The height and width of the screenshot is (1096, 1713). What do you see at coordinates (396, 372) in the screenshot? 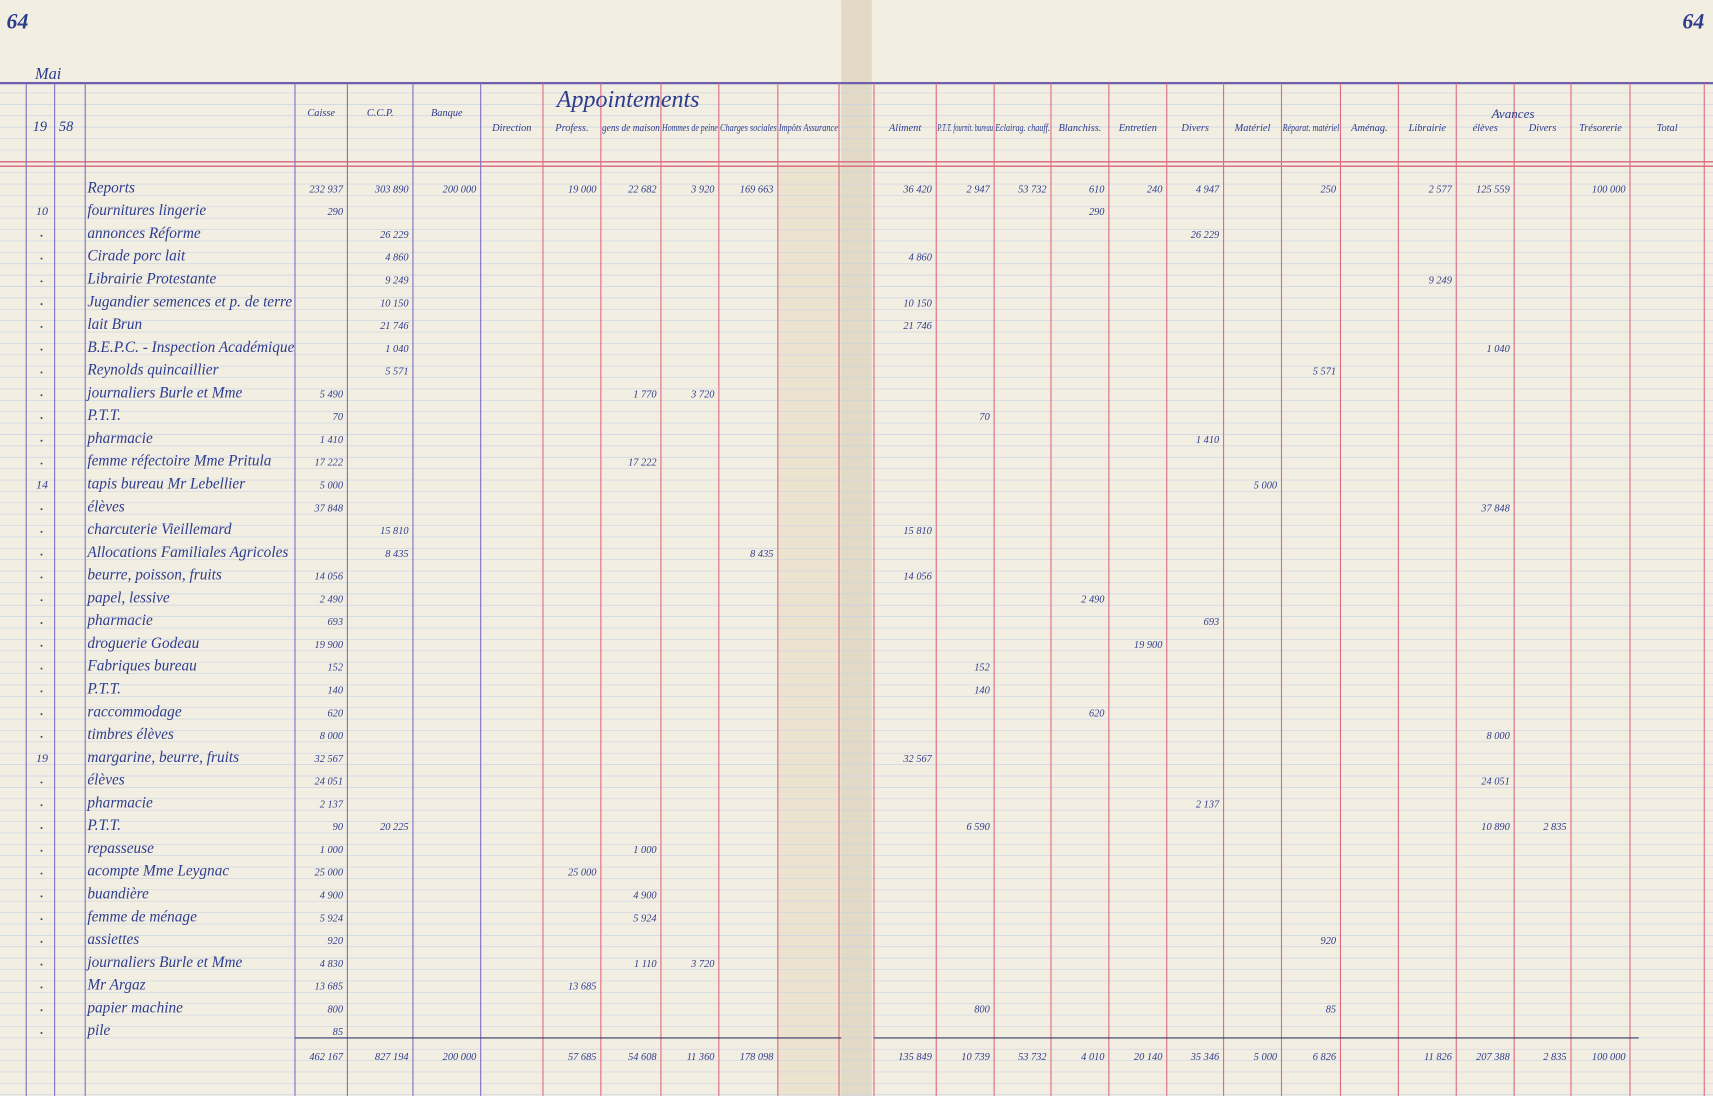
I see `amount: 5 571` at bounding box center [396, 372].